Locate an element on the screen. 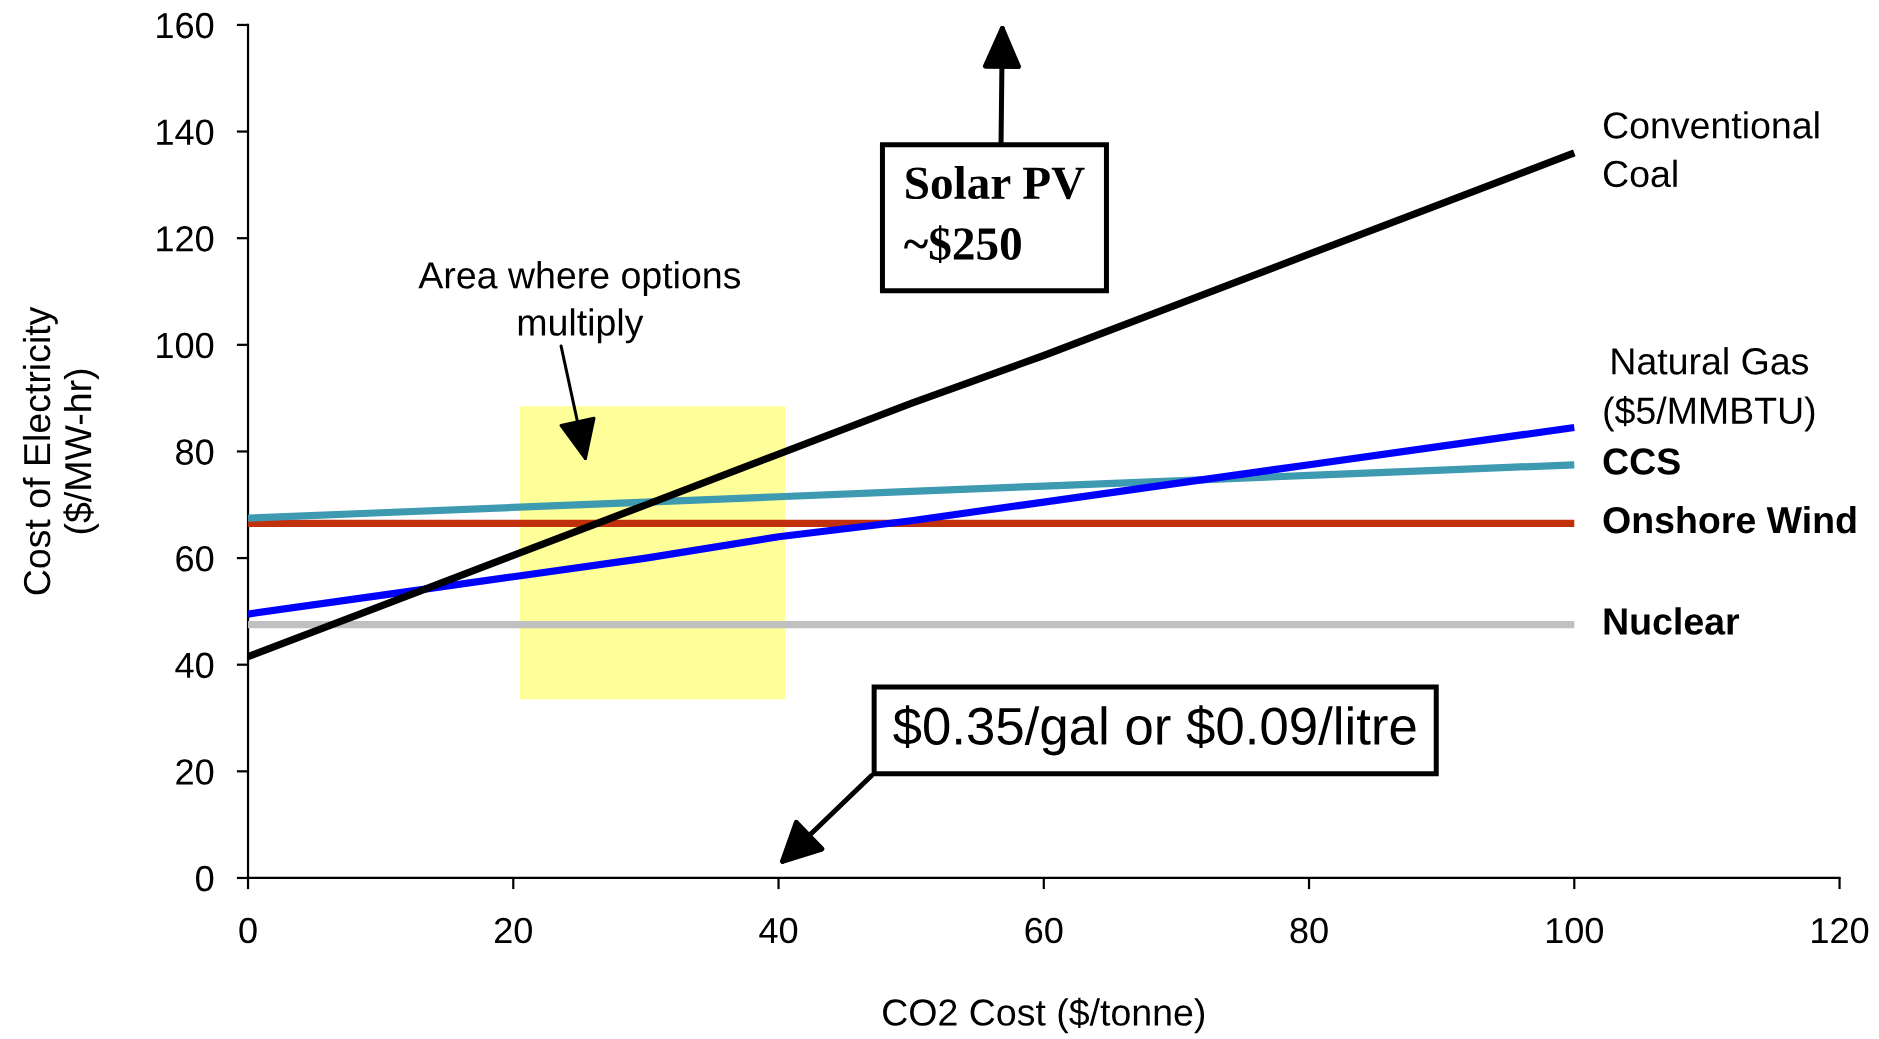 The width and height of the screenshot is (1879, 1039). series-label: Natural Gas ($5/MMBTU) is located at coordinates (1709, 389).